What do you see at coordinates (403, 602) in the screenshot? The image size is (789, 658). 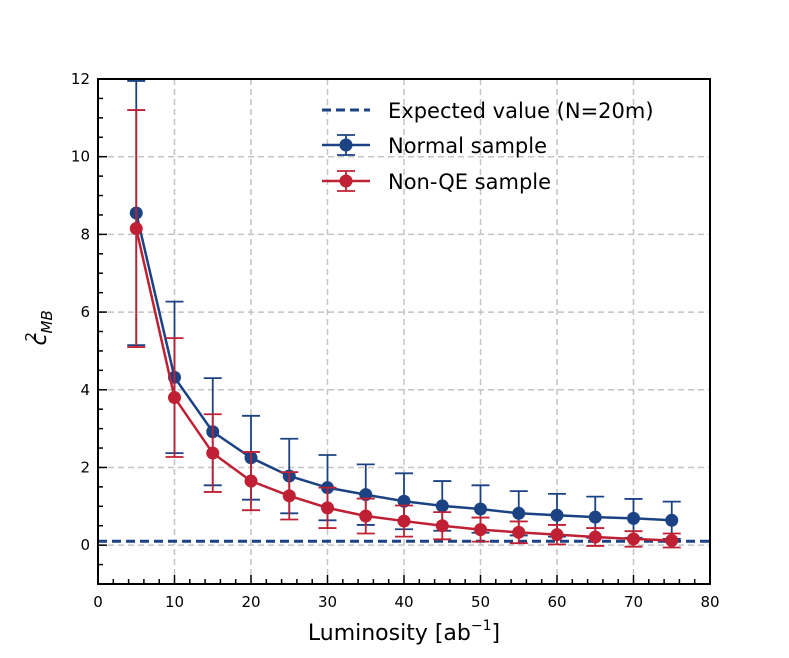 I see `x-tick-label: 40` at bounding box center [403, 602].